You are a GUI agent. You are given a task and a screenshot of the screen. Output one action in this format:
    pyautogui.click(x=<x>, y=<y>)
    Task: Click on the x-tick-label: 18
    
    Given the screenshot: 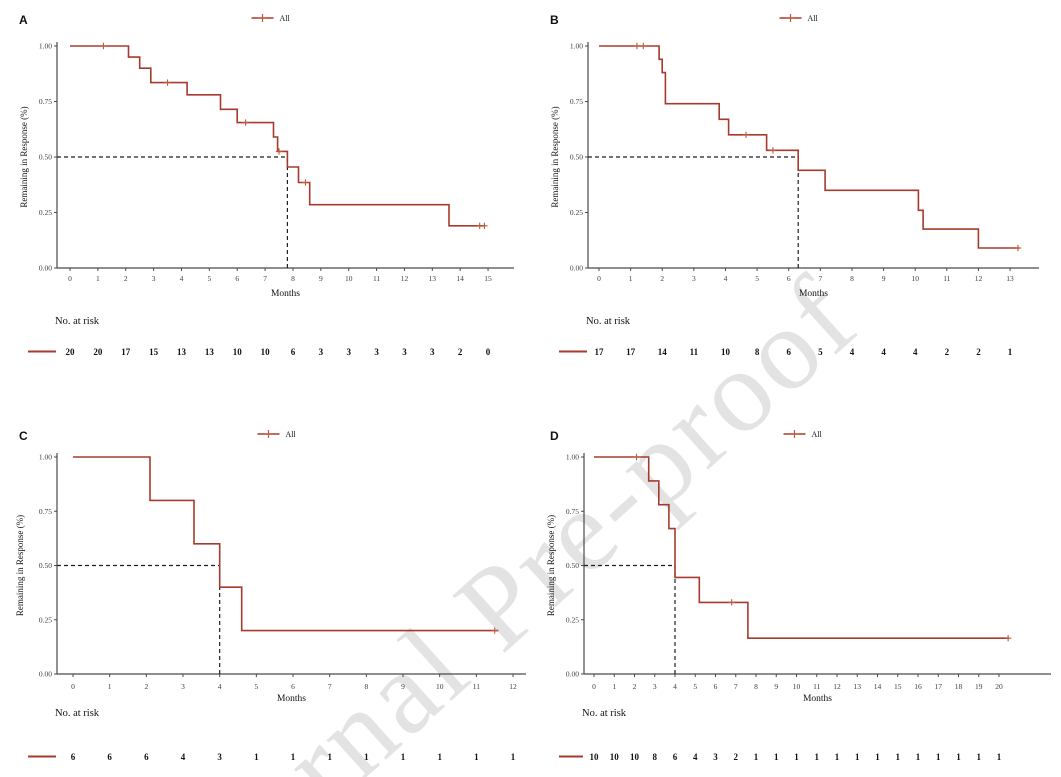 What is the action you would take?
    pyautogui.click(x=959, y=686)
    